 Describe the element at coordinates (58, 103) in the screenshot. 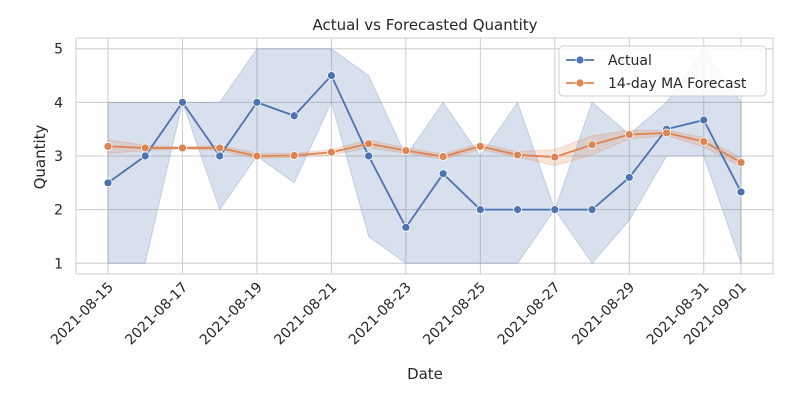

I see `y-tick-label: 4` at that location.